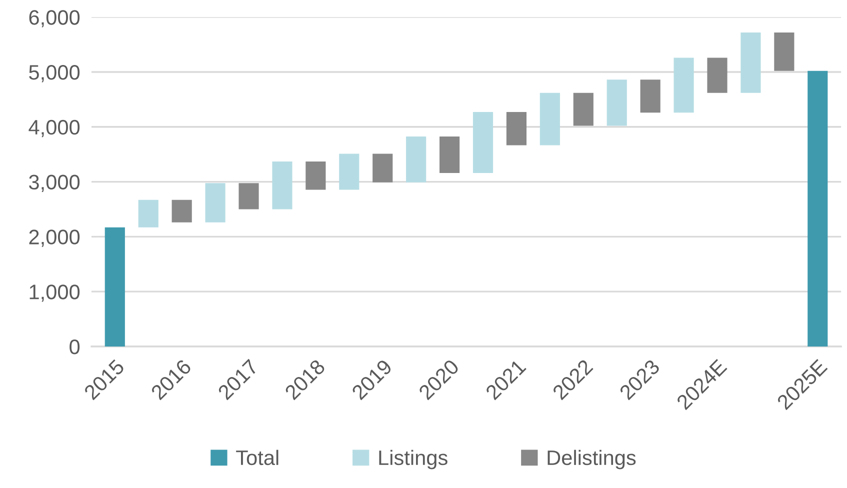  What do you see at coordinates (75, 346) in the screenshot?
I see `y-tick-label: 0` at bounding box center [75, 346].